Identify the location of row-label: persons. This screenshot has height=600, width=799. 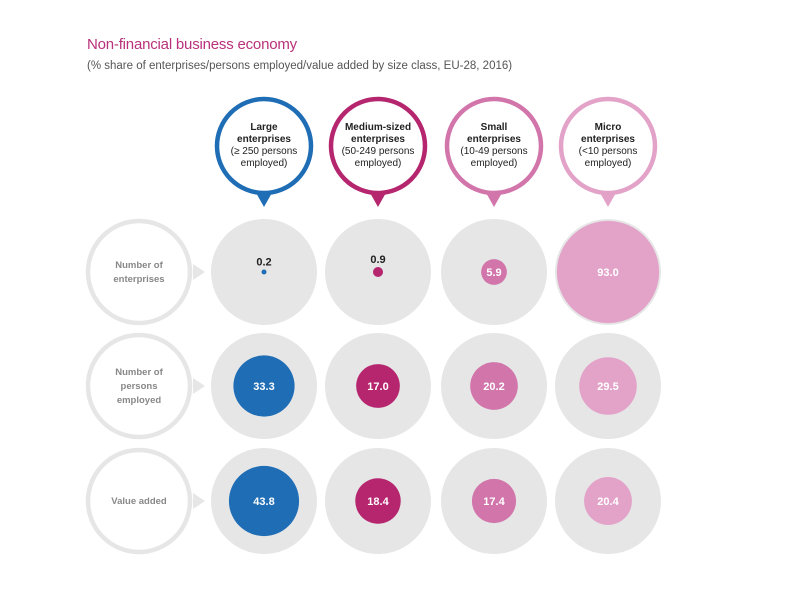
(139, 386).